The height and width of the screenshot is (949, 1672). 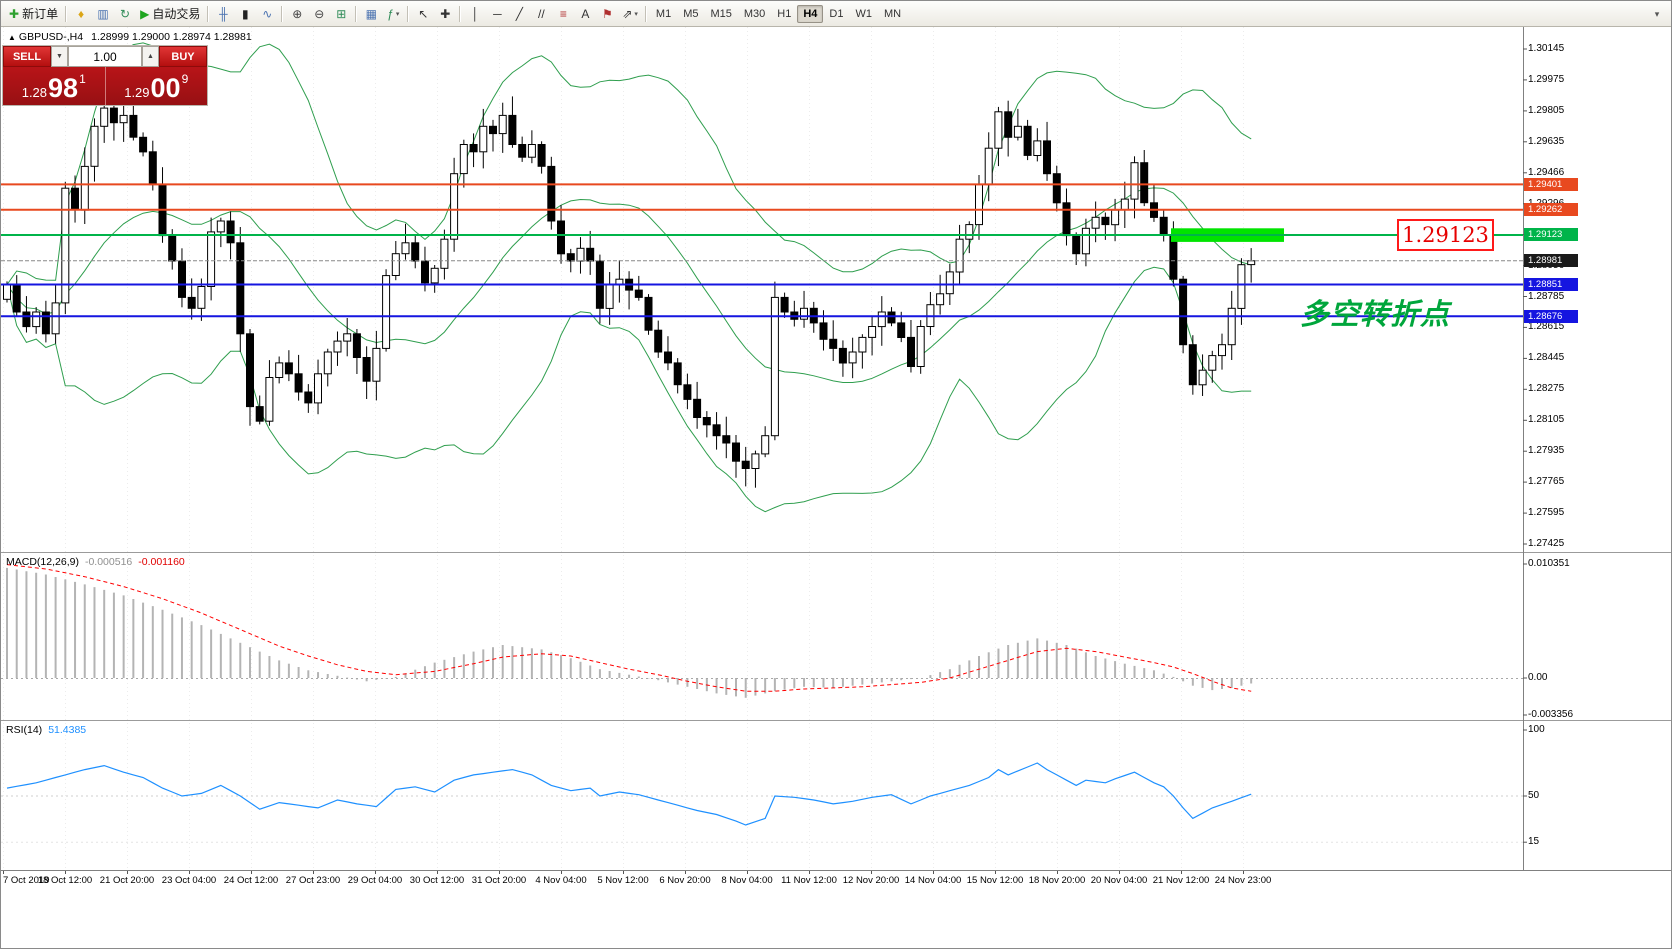 I want to click on horizontal-line-icon: ─, so click(x=497, y=13).